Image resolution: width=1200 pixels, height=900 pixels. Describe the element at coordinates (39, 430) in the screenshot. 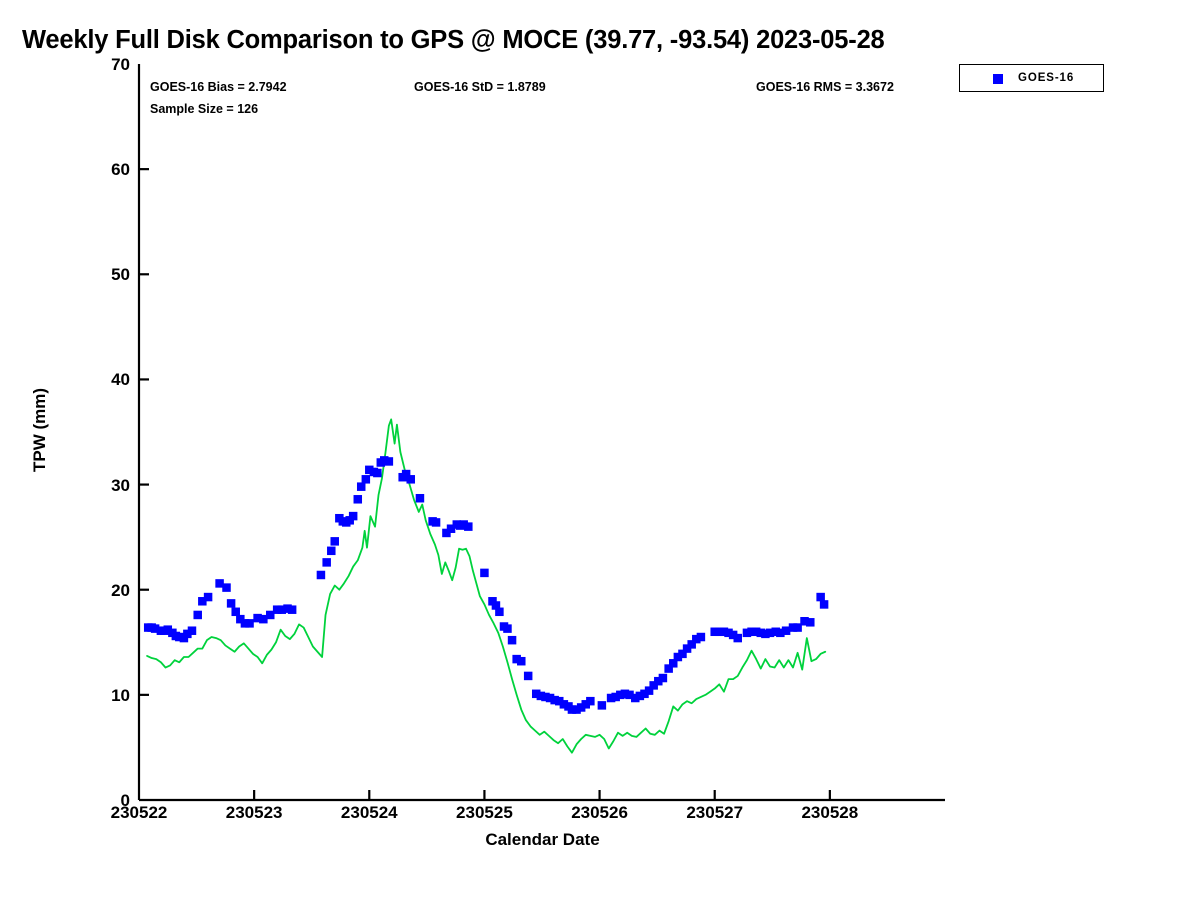

I see `y-axis-label: TPW (mm)` at that location.